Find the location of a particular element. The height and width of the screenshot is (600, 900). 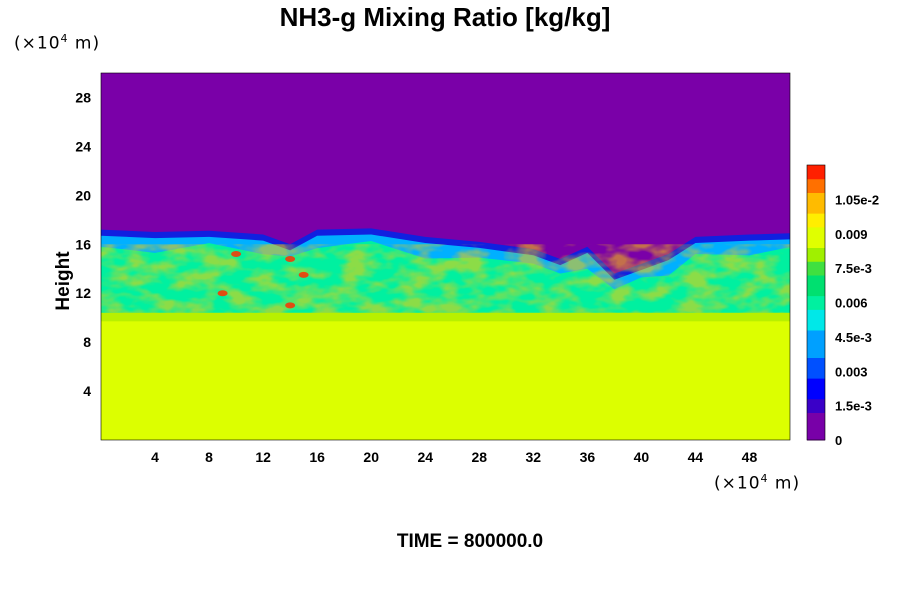

y-tick-label: 20 is located at coordinates (83, 195).